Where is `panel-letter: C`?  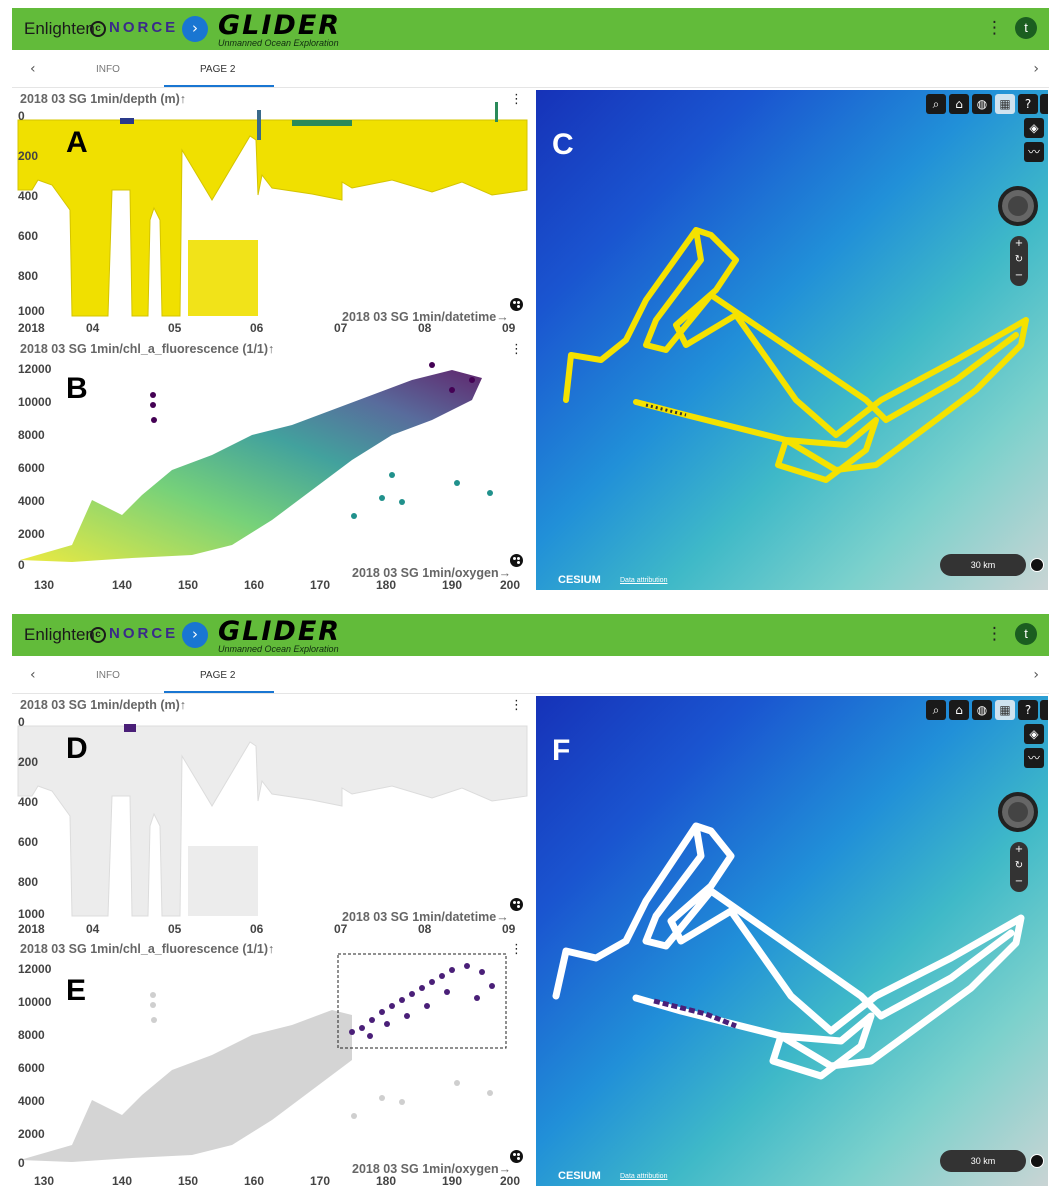 panel-letter: C is located at coordinates (563, 144).